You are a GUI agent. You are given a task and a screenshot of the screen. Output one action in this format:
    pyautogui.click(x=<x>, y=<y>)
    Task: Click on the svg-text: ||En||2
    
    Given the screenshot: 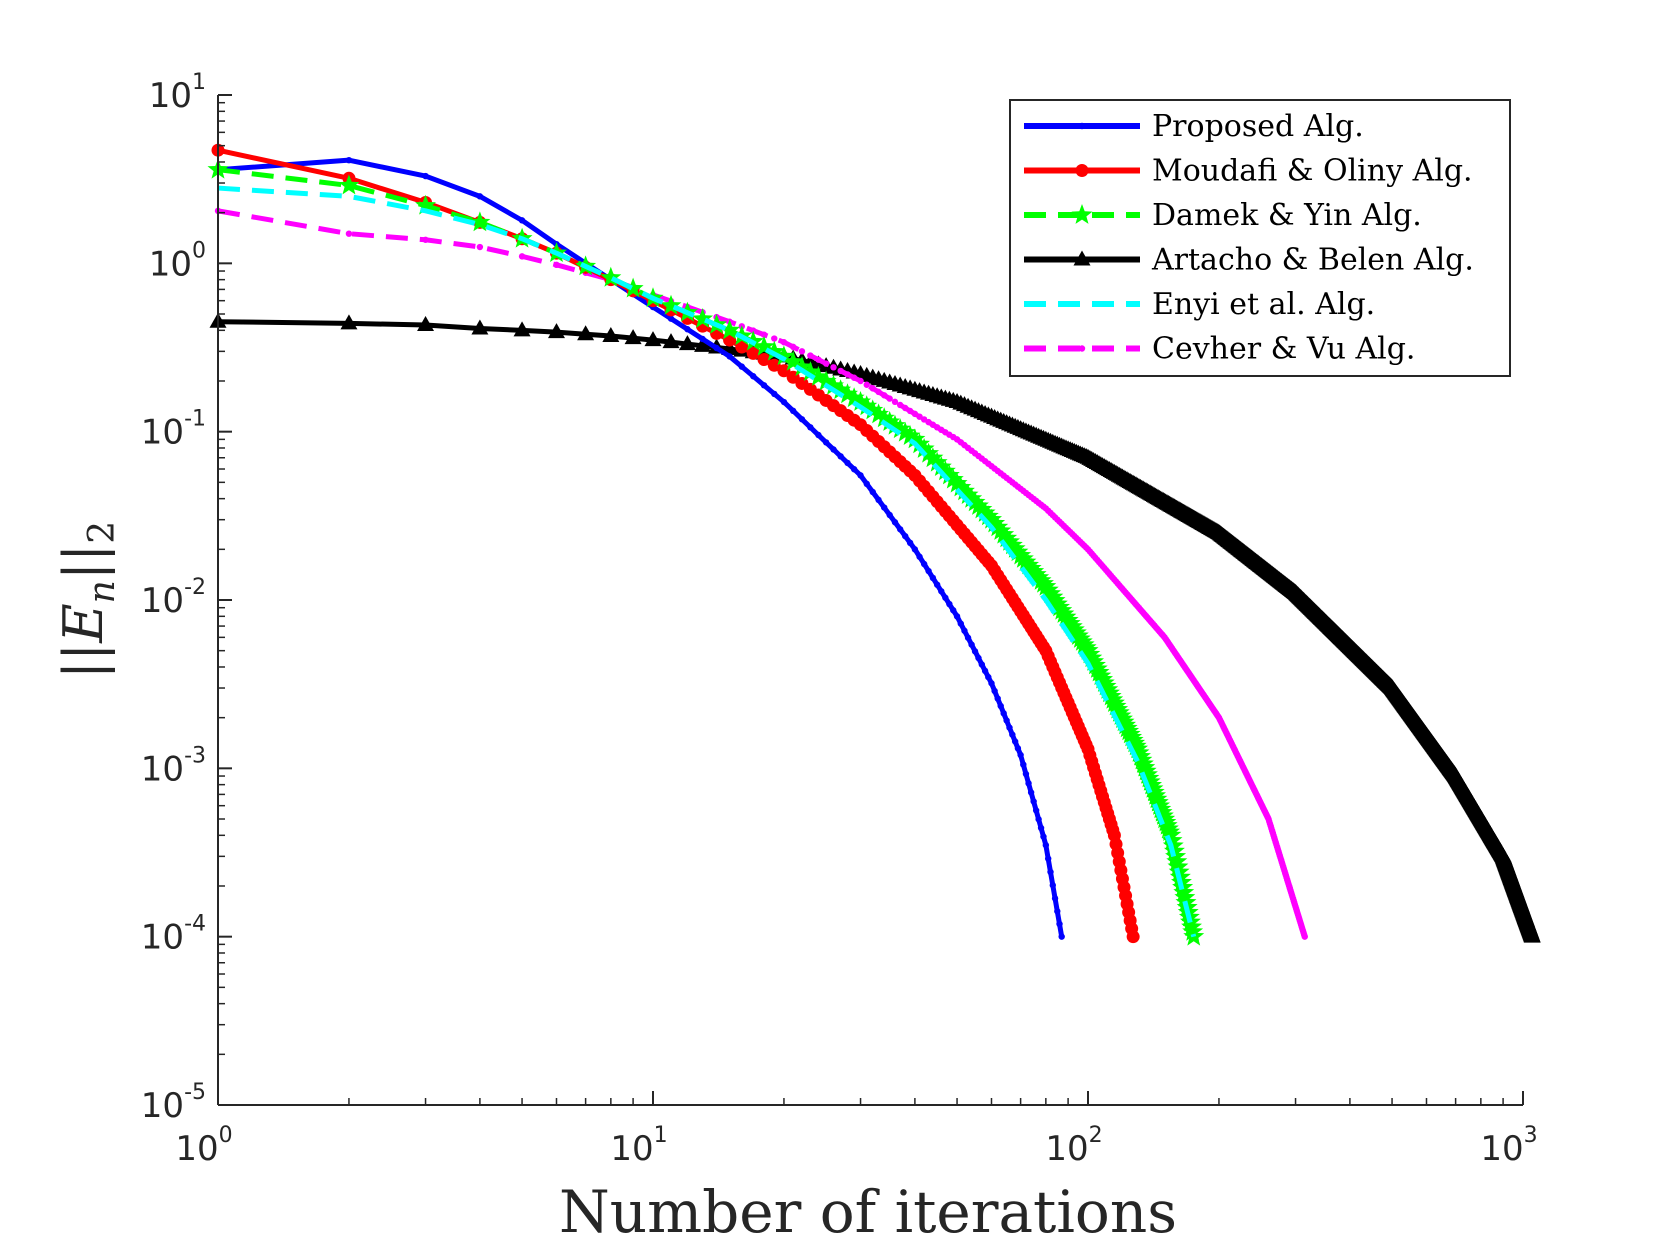 What is the action you would take?
    pyautogui.click(x=87, y=600)
    